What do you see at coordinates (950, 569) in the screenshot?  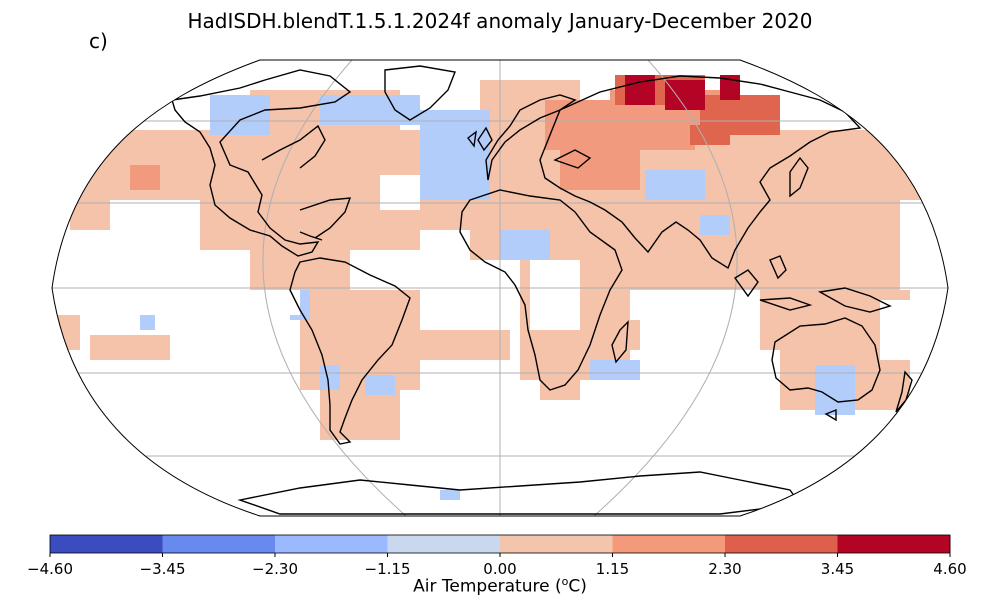 I see `colorbar-tick-label: 4.60` at bounding box center [950, 569].